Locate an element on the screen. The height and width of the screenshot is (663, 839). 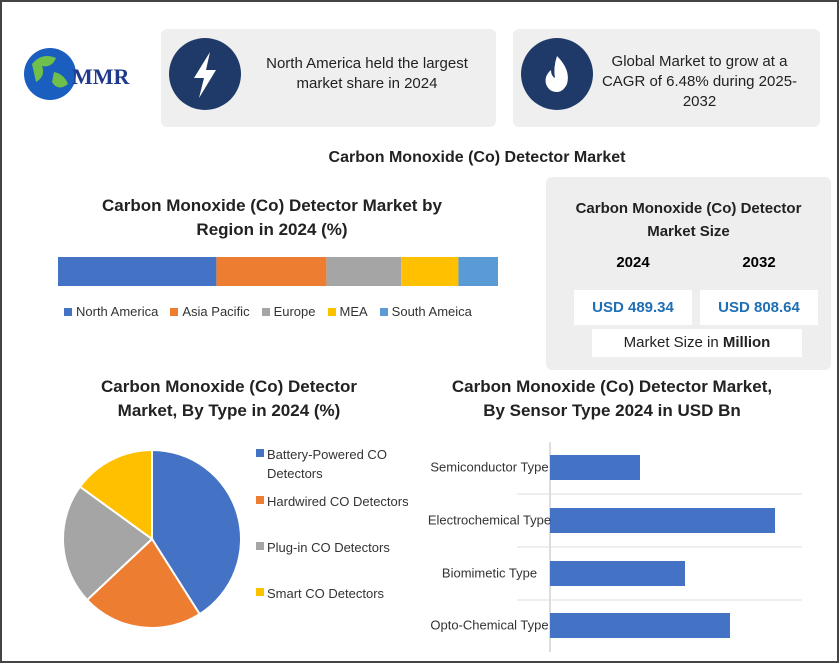
note-box is located at coordinates (697, 343).